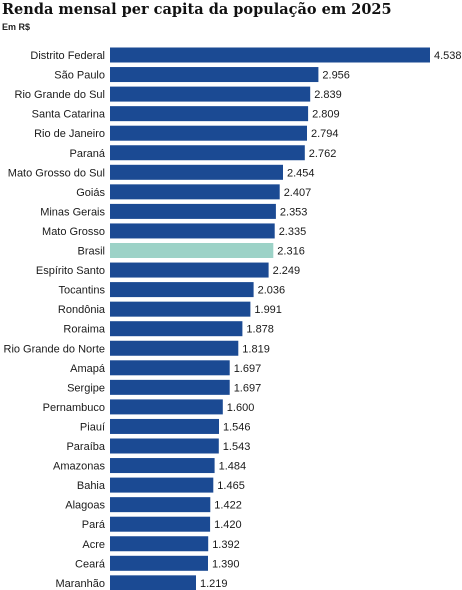 The height and width of the screenshot is (590, 462). What do you see at coordinates (79, 76) in the screenshot?
I see `category-label: São Paulo` at bounding box center [79, 76].